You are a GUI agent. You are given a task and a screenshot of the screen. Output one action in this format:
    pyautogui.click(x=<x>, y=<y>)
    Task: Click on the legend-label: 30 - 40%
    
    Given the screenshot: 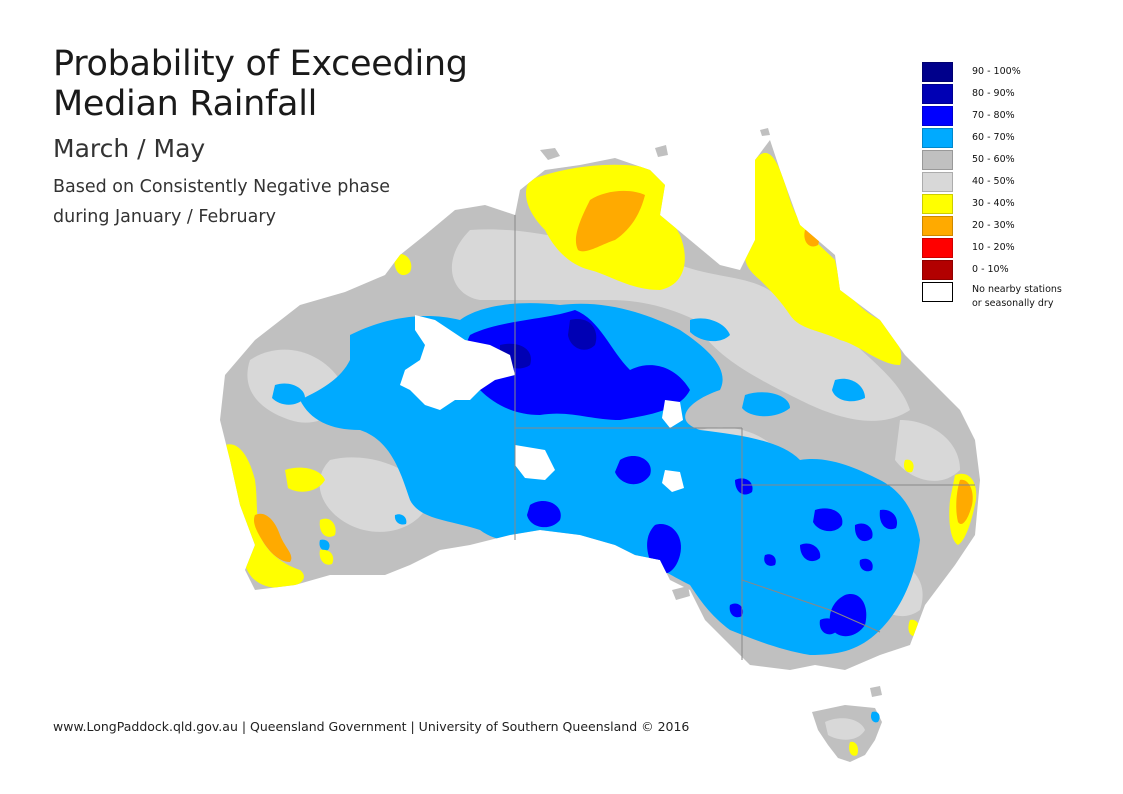 What is the action you would take?
    pyautogui.click(x=993, y=203)
    